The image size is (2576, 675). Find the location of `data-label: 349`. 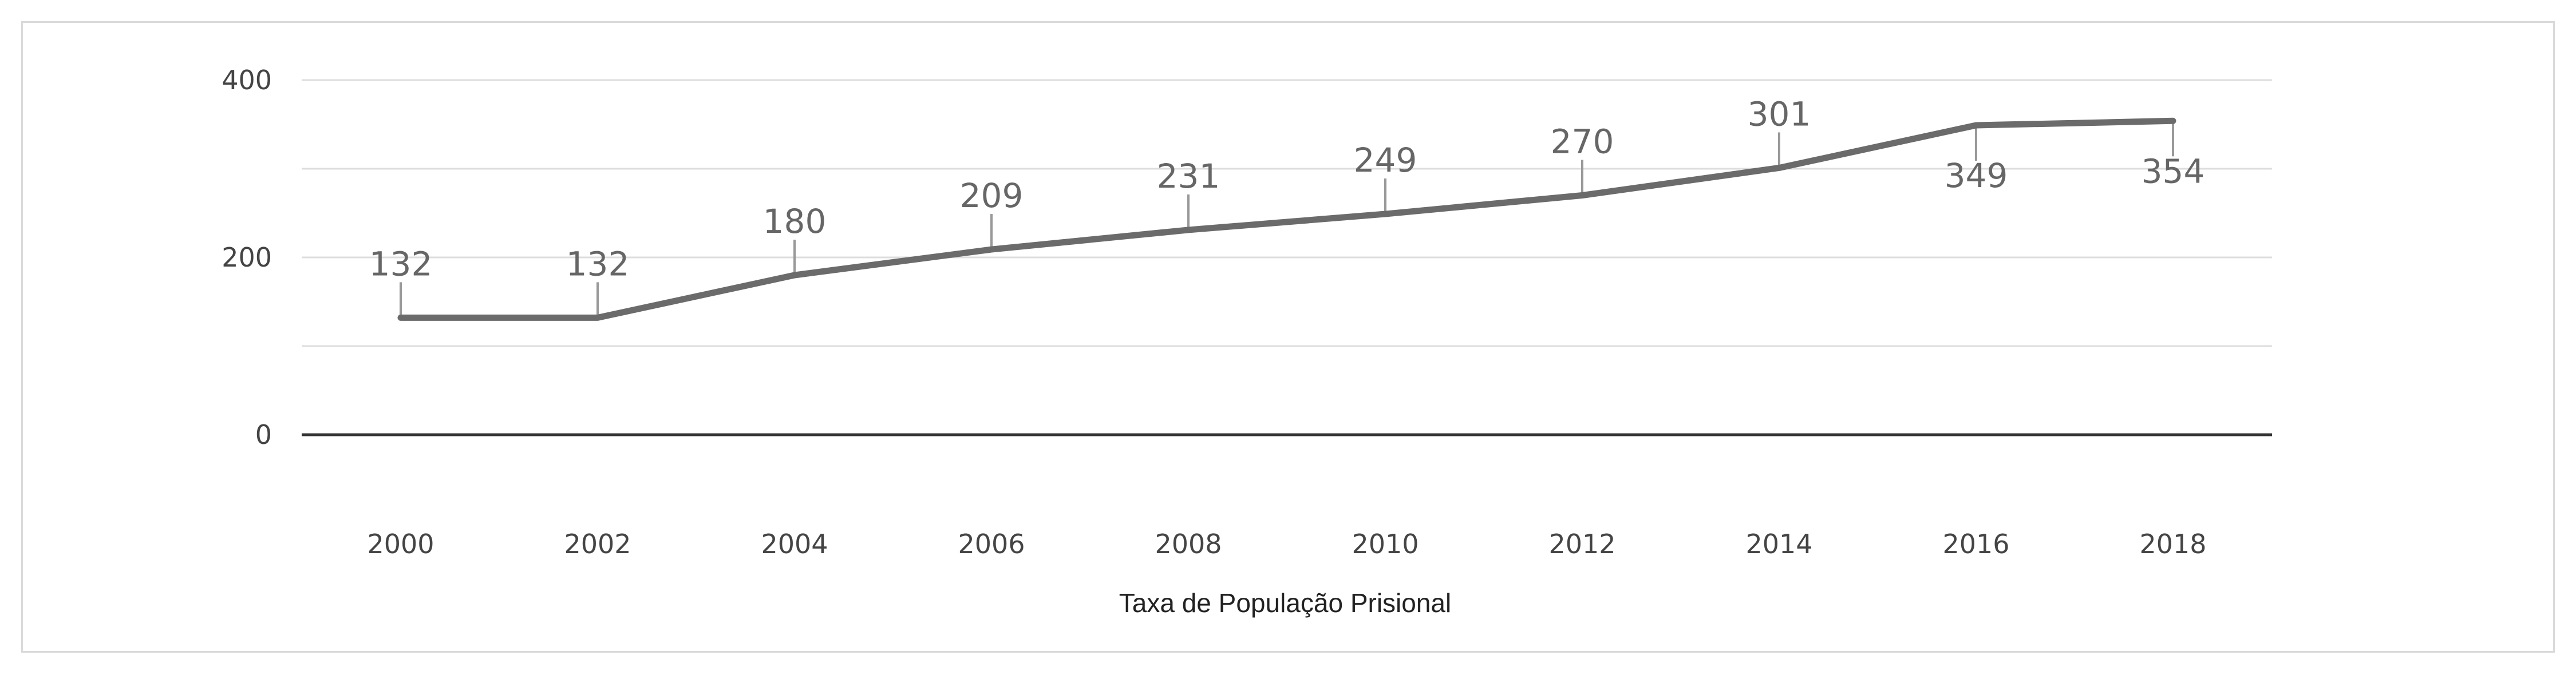

data-label: 349 is located at coordinates (1976, 176).